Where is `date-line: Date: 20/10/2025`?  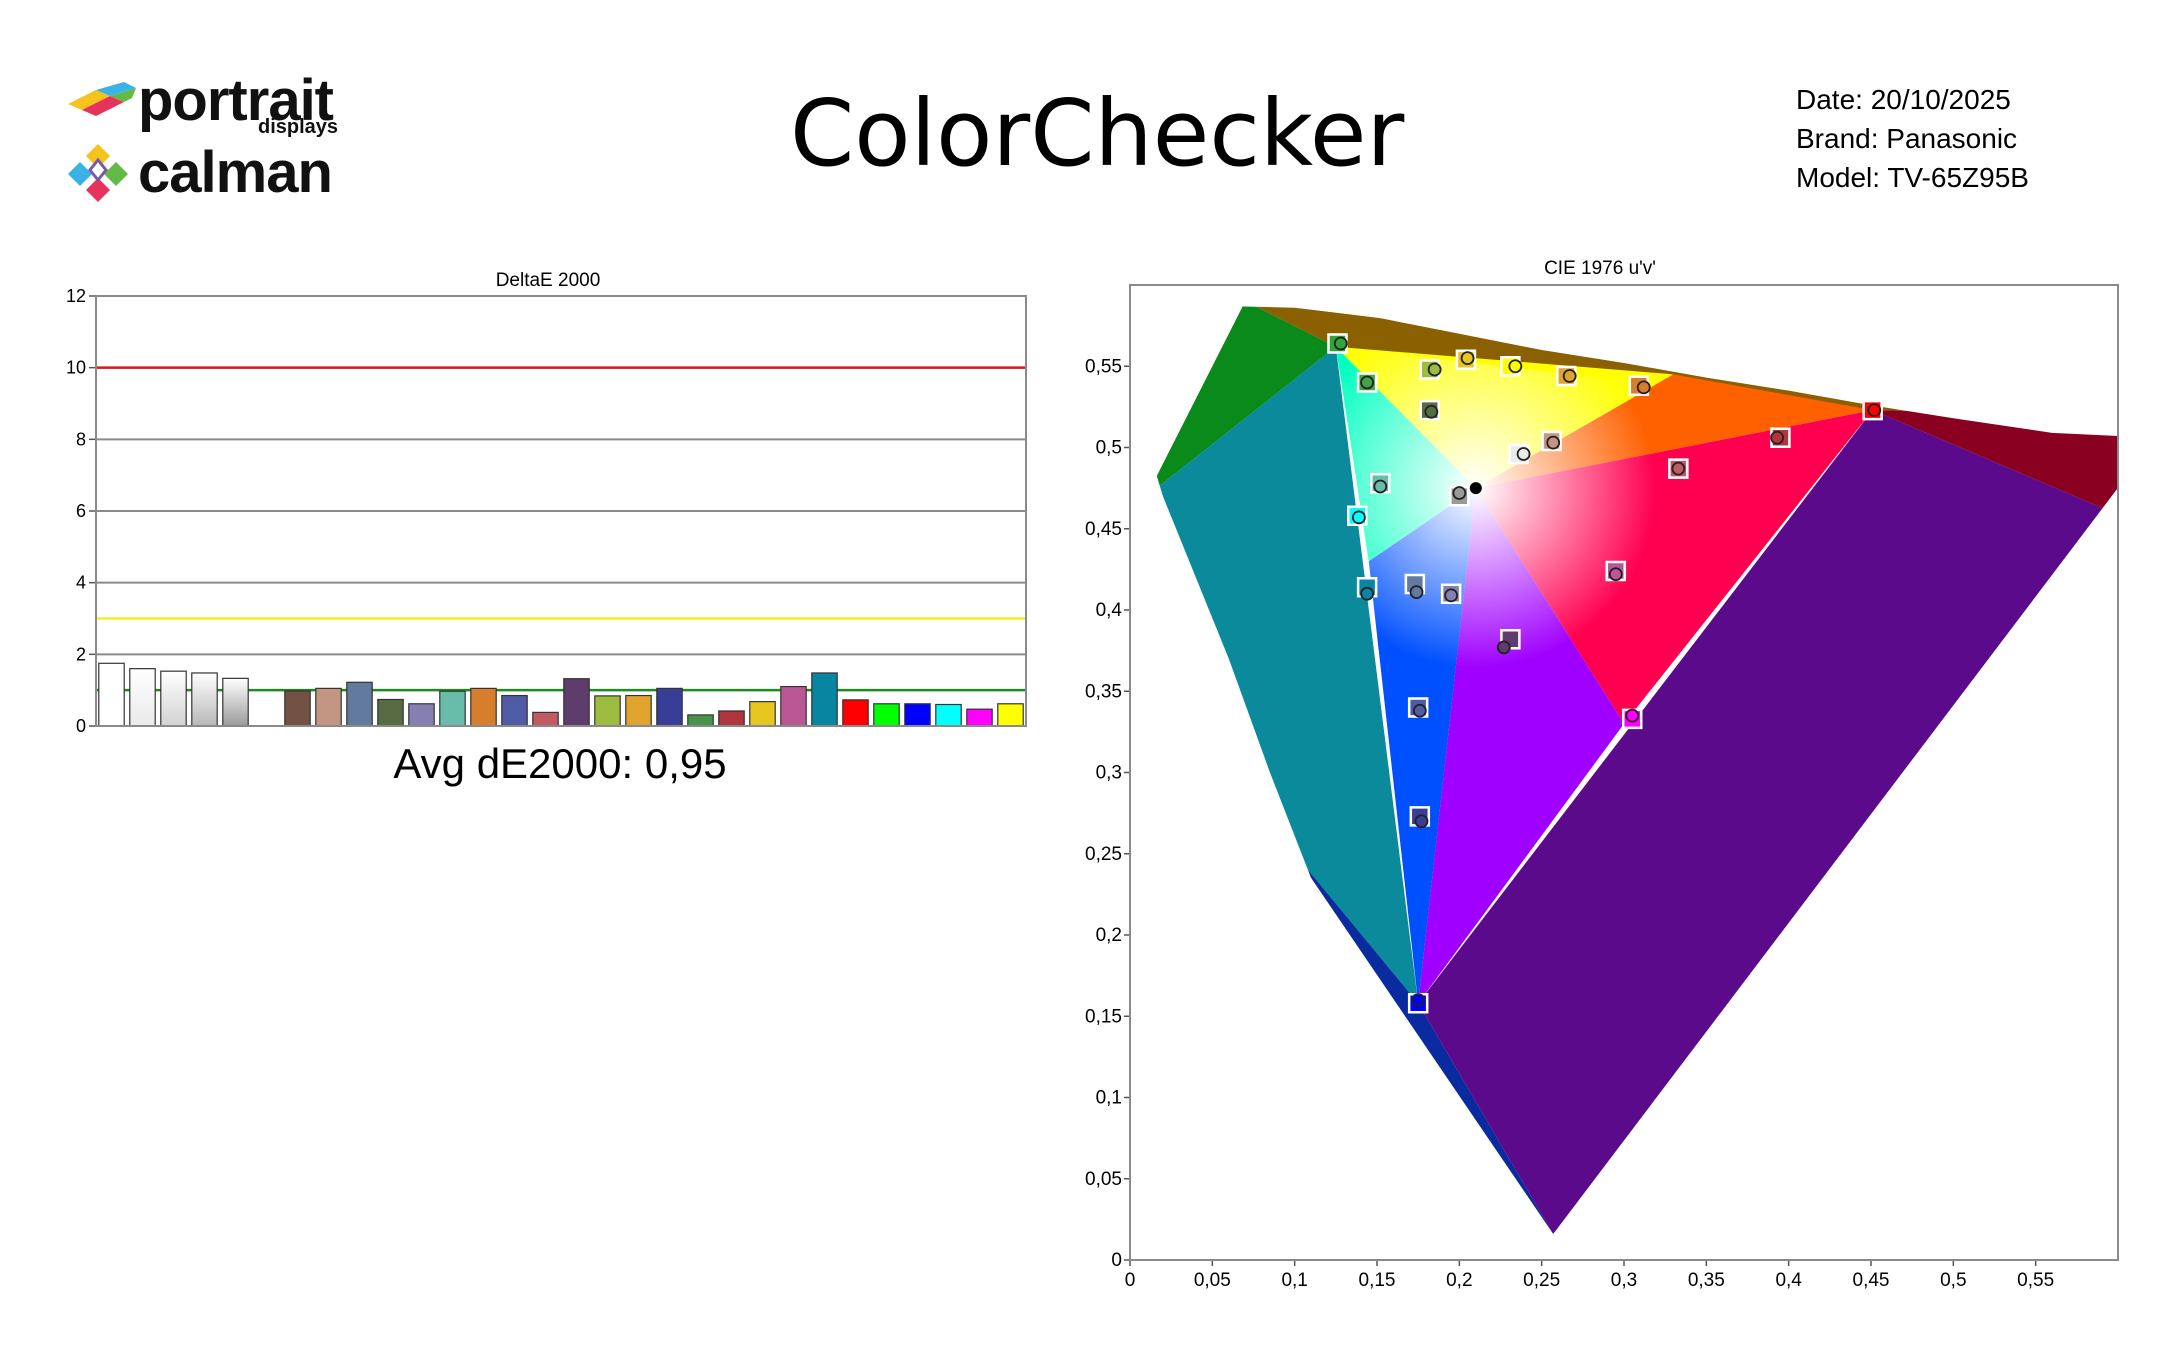 date-line: Date: 20/10/2025 is located at coordinates (1903, 99).